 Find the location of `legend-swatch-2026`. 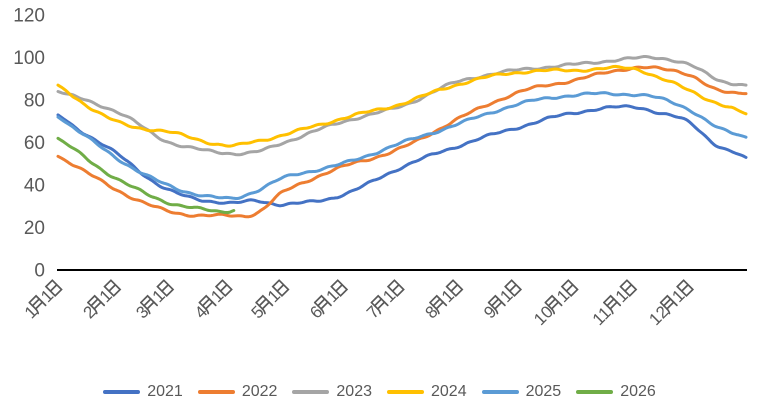

legend-swatch-2026 is located at coordinates (595, 392).